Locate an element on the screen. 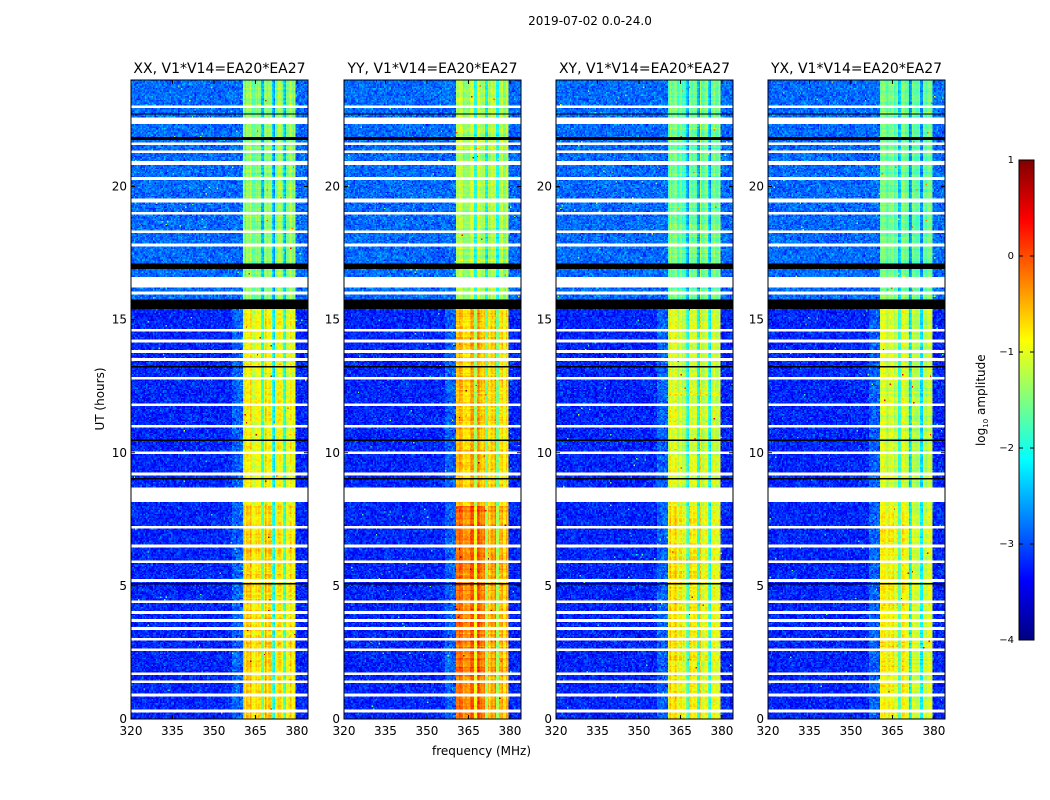 The height and width of the screenshot is (800, 1050). colorbar-frame is located at coordinates (1026, 400).